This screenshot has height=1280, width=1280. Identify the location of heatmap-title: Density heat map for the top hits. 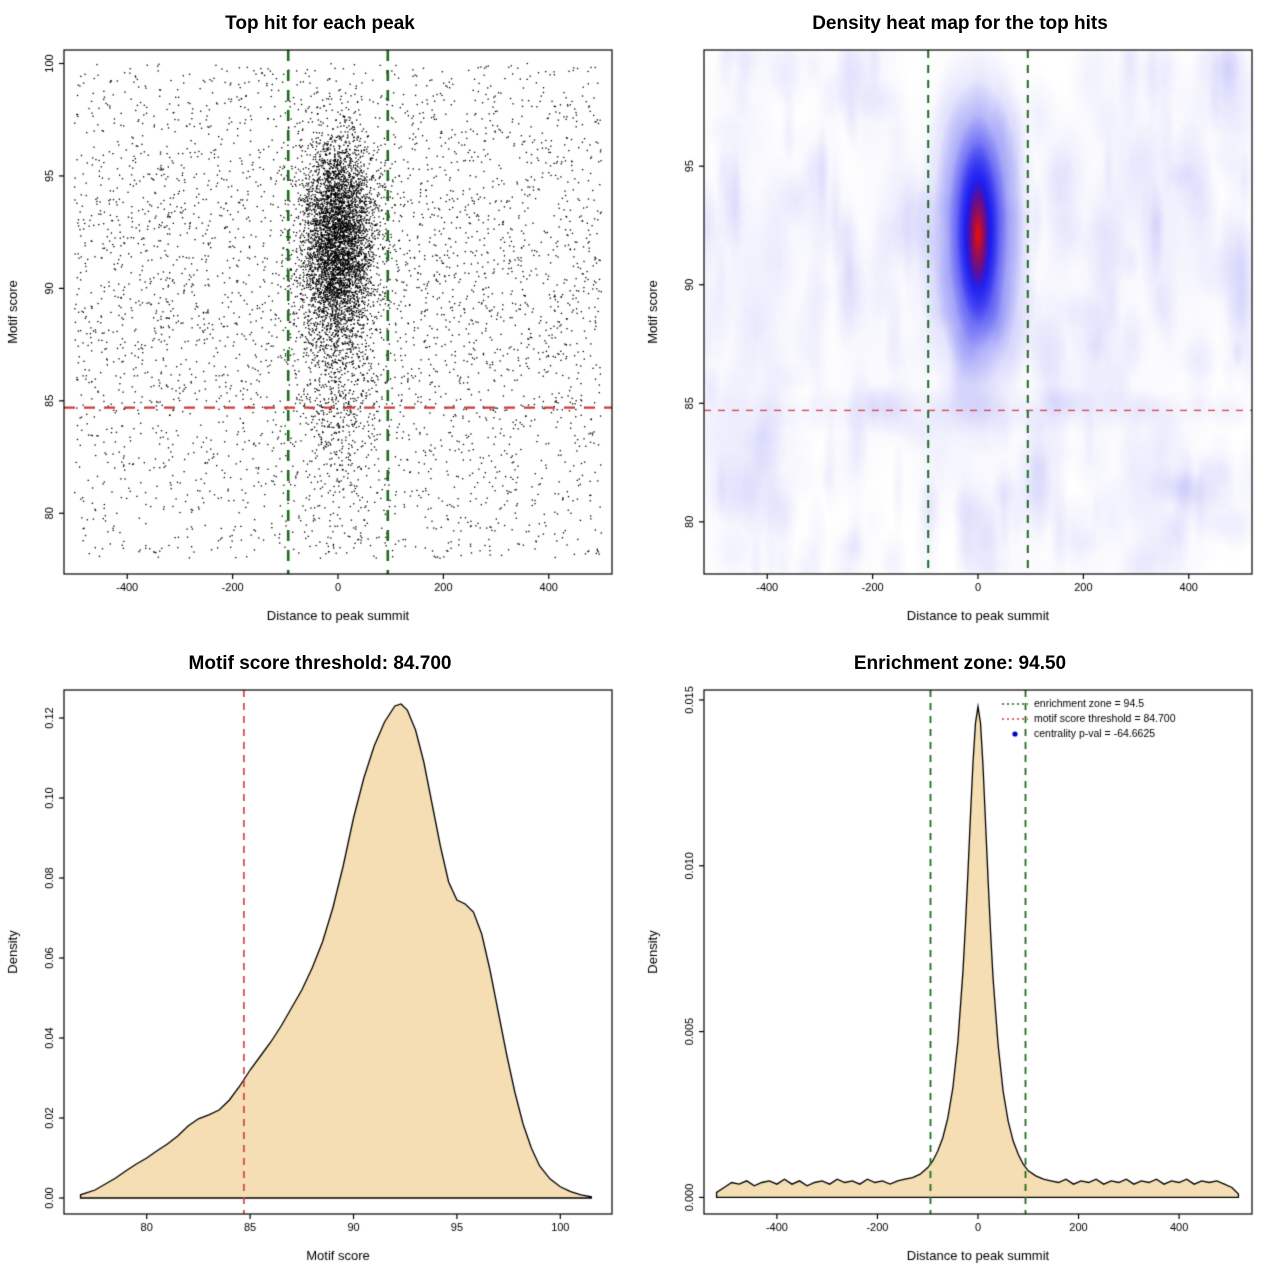
(960, 23).